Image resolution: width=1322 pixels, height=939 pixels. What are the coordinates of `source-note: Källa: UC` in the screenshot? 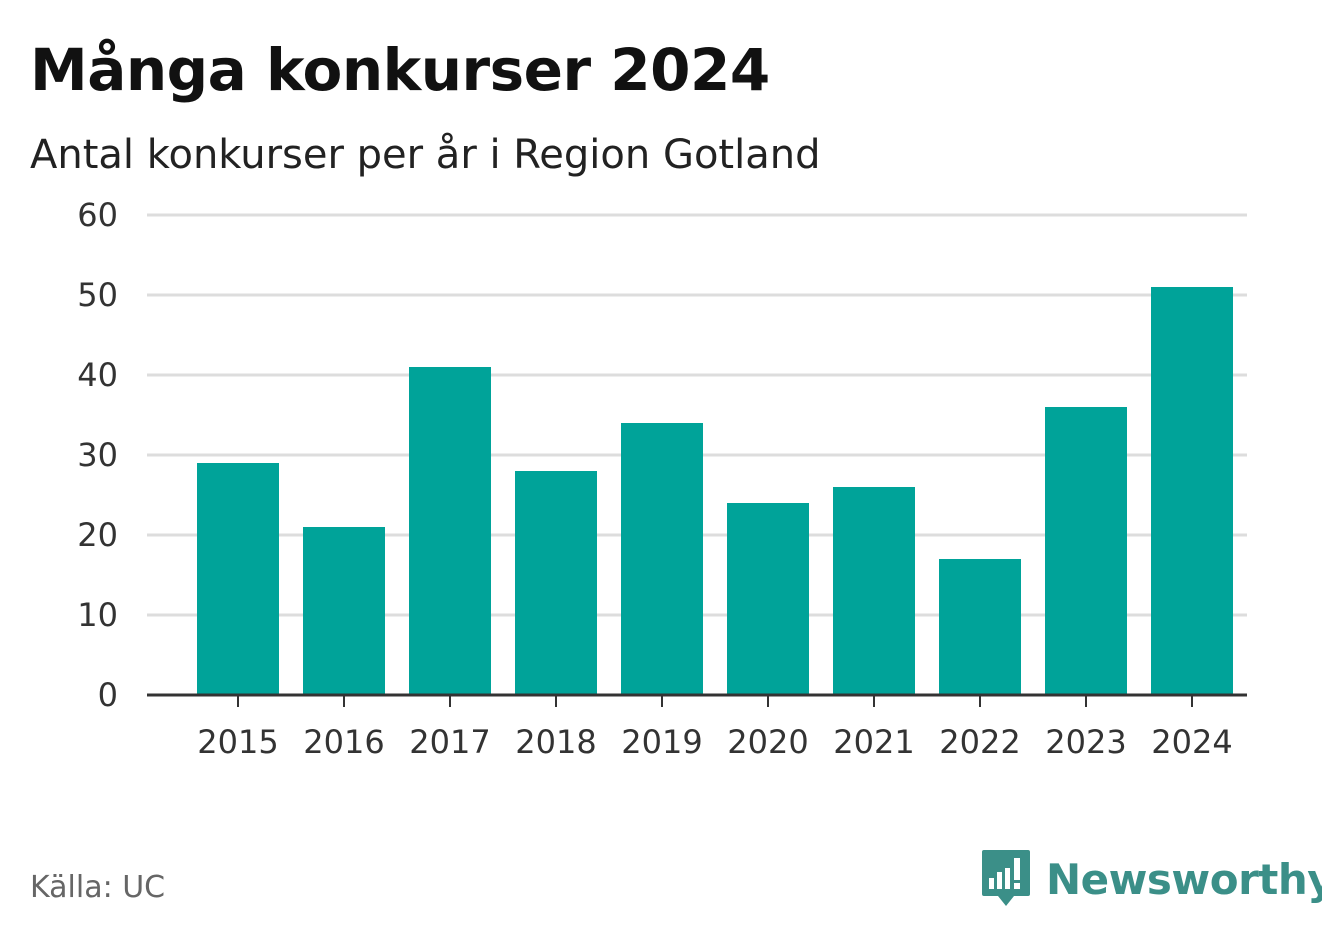 It's located at (98, 887).